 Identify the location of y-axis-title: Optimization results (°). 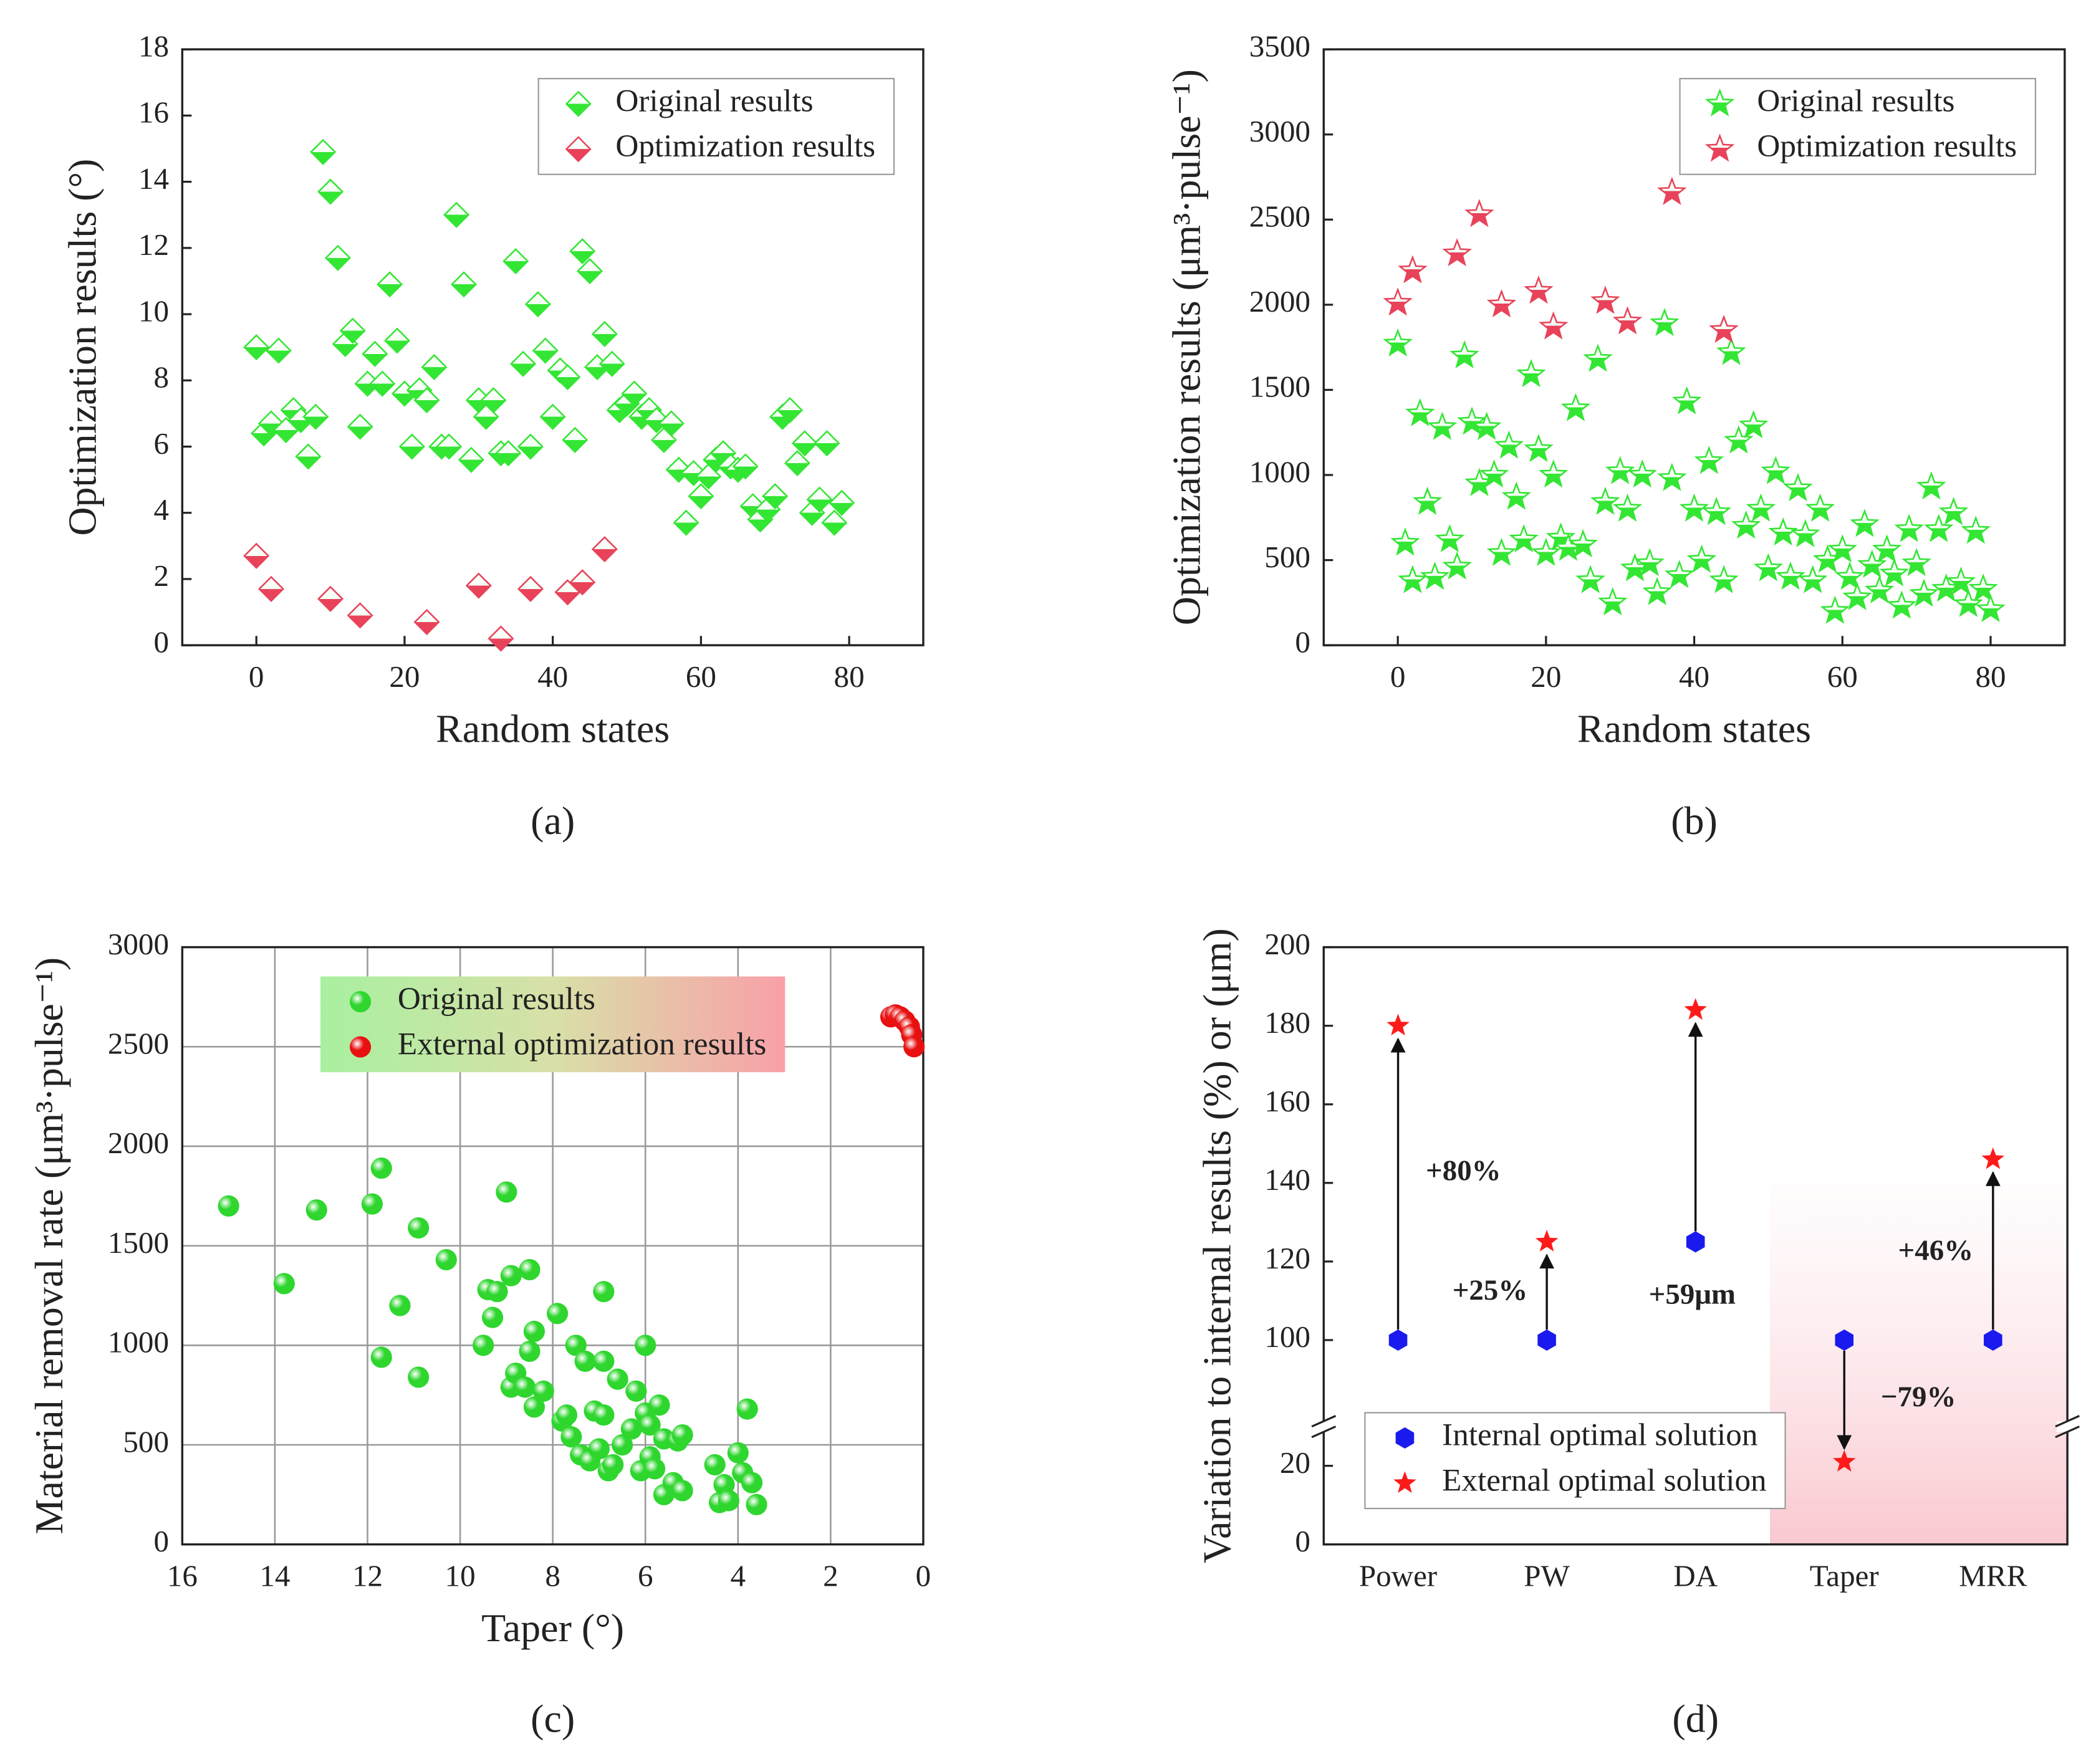
(82, 348).